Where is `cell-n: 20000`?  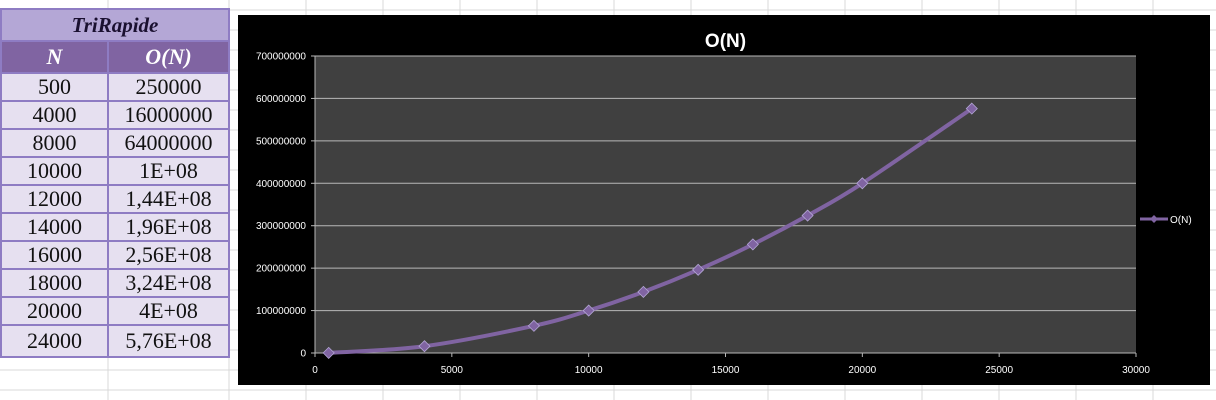
cell-n: 20000 is located at coordinates (54, 311).